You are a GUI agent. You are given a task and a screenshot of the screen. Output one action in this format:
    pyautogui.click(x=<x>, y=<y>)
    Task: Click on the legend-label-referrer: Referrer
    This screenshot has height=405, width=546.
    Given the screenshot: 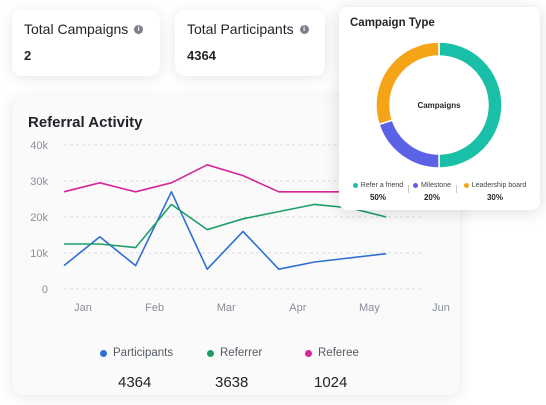 What is the action you would take?
    pyautogui.click(x=241, y=353)
    